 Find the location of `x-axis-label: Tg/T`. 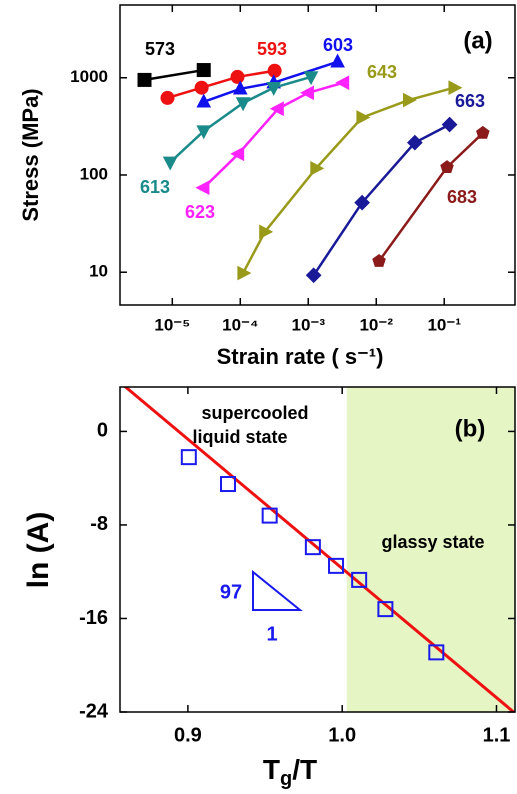

x-axis-label: Tg/T is located at coordinates (290, 772).